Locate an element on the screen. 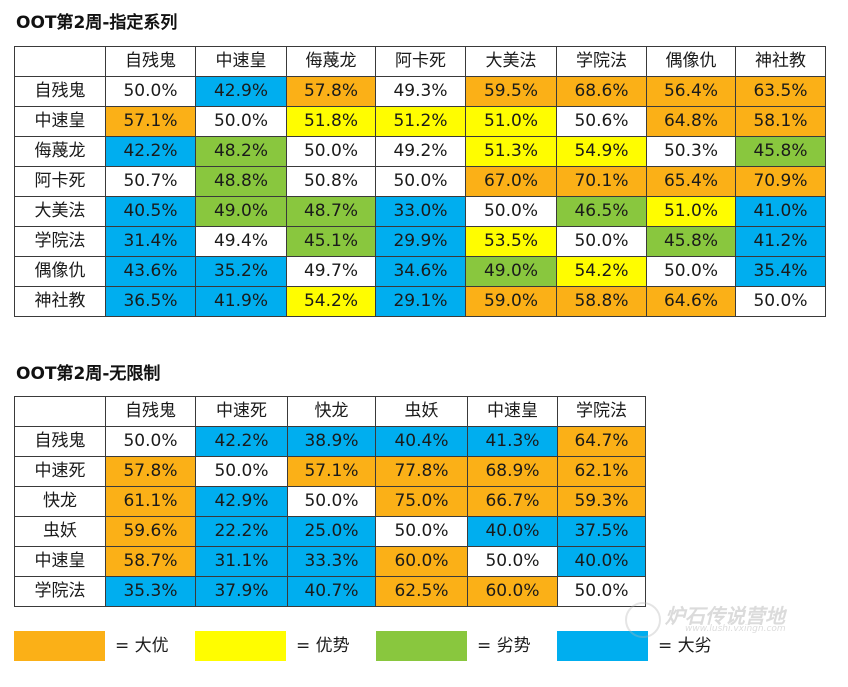 The height and width of the screenshot is (687, 848). row-header: 虫妖 is located at coordinates (60, 531).